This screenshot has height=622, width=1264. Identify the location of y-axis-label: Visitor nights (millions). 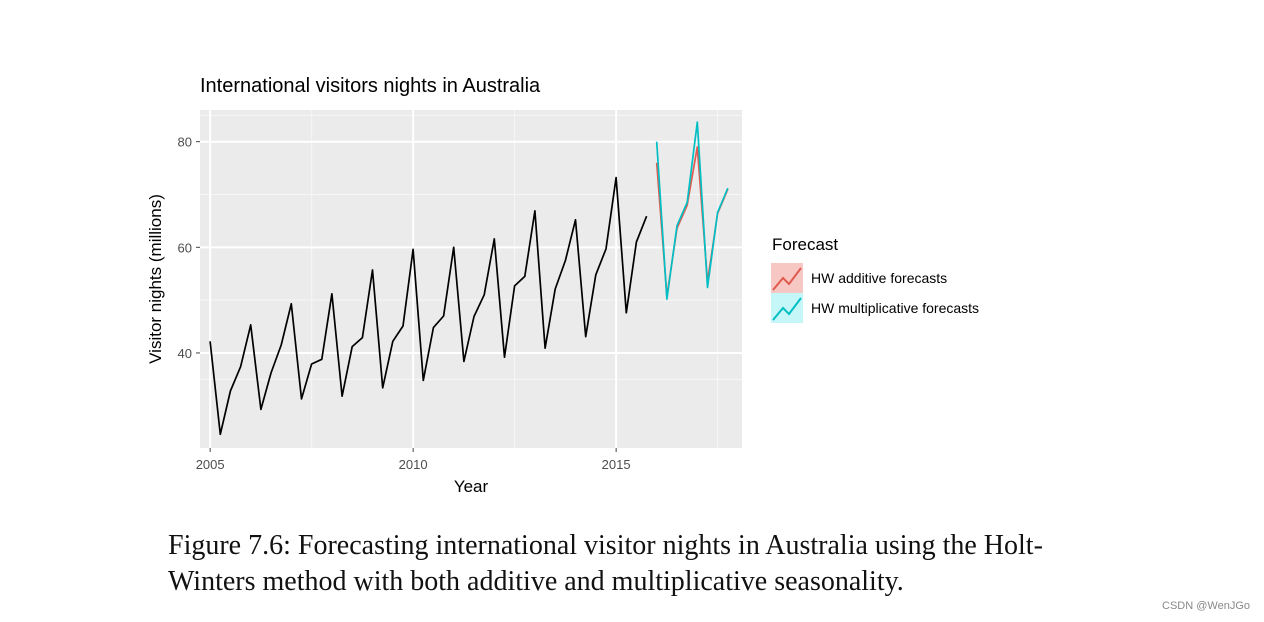
(155, 279).